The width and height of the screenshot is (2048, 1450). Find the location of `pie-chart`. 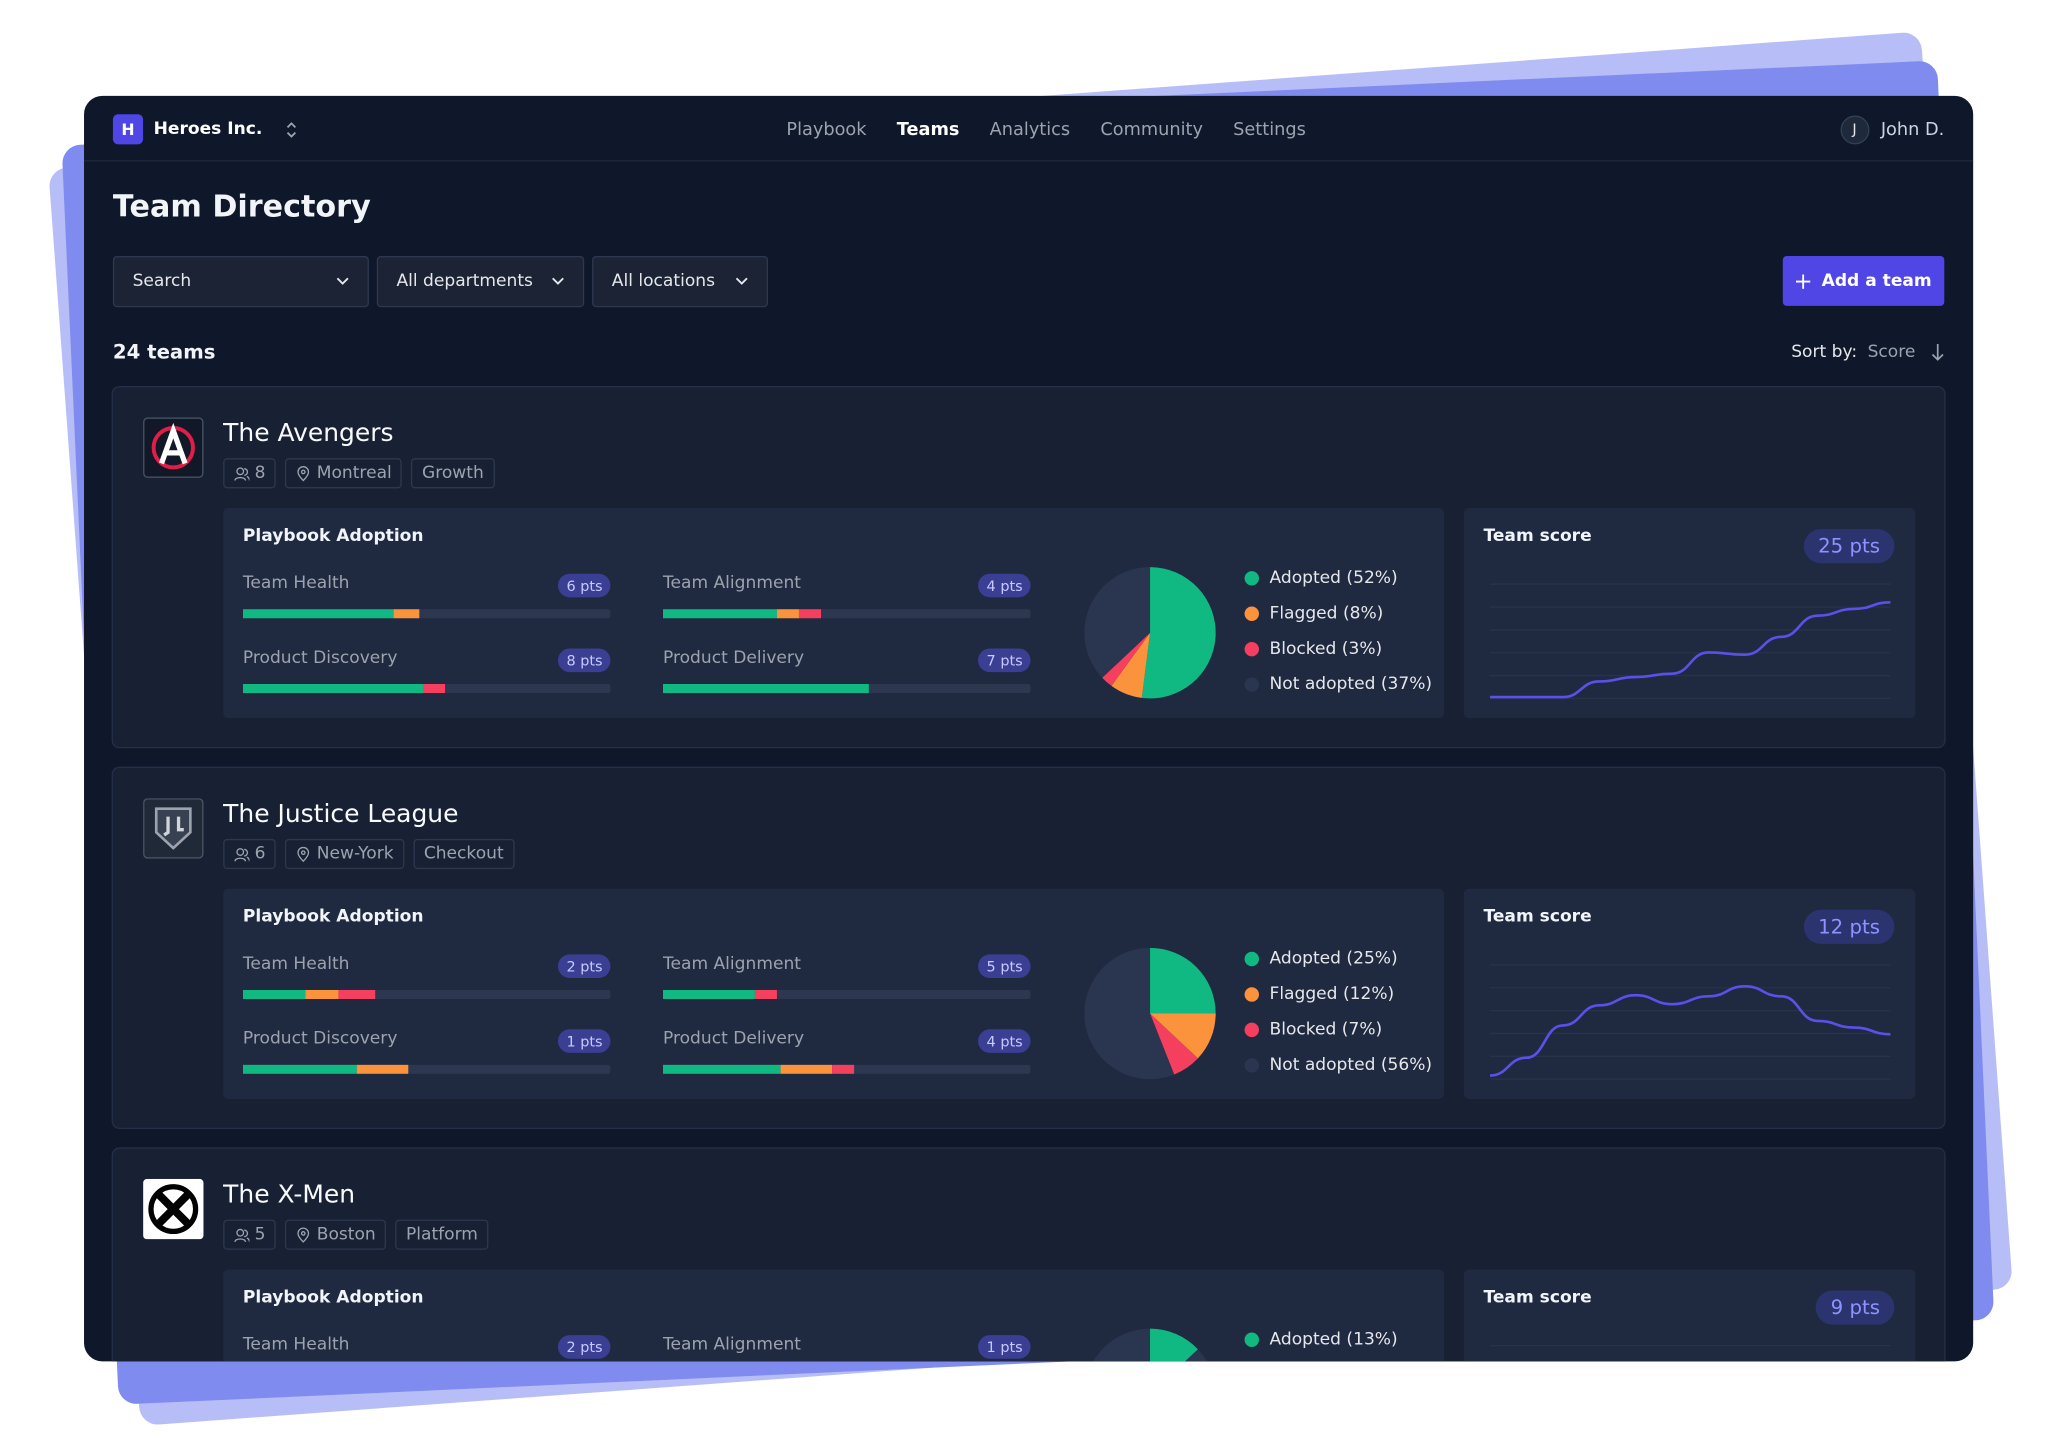

pie-chart is located at coordinates (1150, 1013).